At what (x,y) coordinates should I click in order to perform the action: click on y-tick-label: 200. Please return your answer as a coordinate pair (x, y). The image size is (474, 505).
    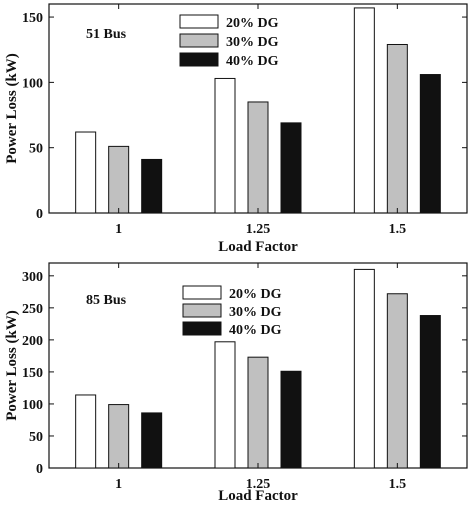
    Looking at the image, I should click on (32, 341).